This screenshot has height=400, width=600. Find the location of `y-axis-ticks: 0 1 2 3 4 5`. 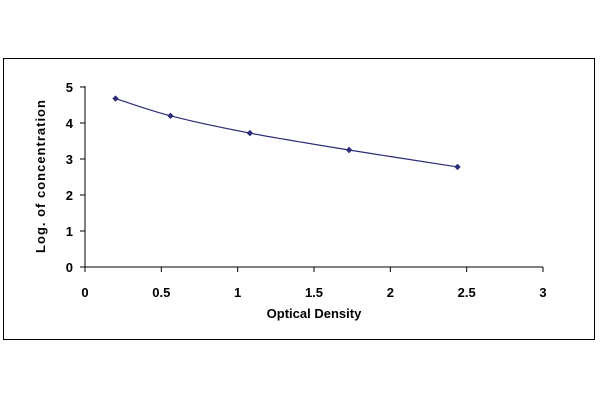

y-axis-ticks: 0 1 2 3 4 5 is located at coordinates (75, 177).